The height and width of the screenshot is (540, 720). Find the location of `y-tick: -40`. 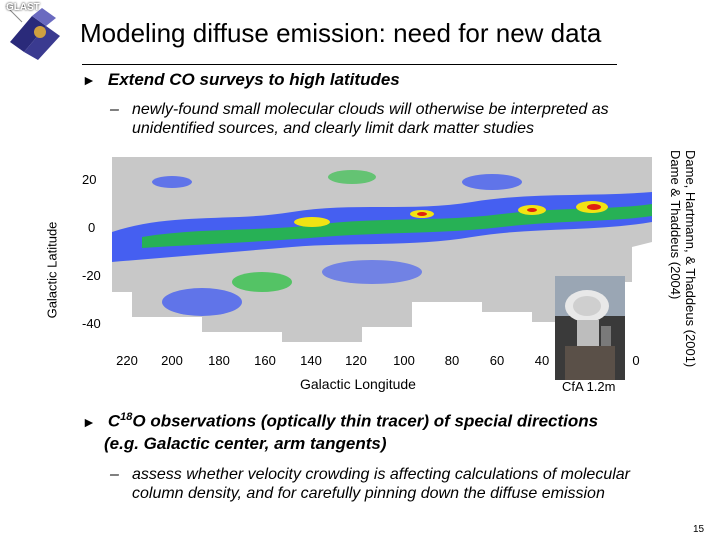

y-tick: -40 is located at coordinates (91, 323).